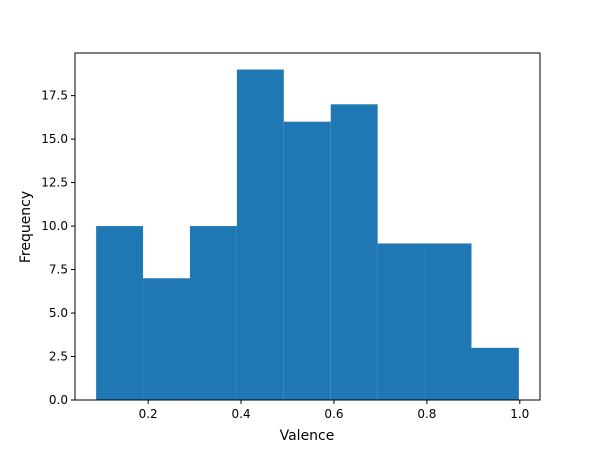 The height and width of the screenshot is (450, 600). I want to click on x-tick-label: 0.6, so click(333, 414).